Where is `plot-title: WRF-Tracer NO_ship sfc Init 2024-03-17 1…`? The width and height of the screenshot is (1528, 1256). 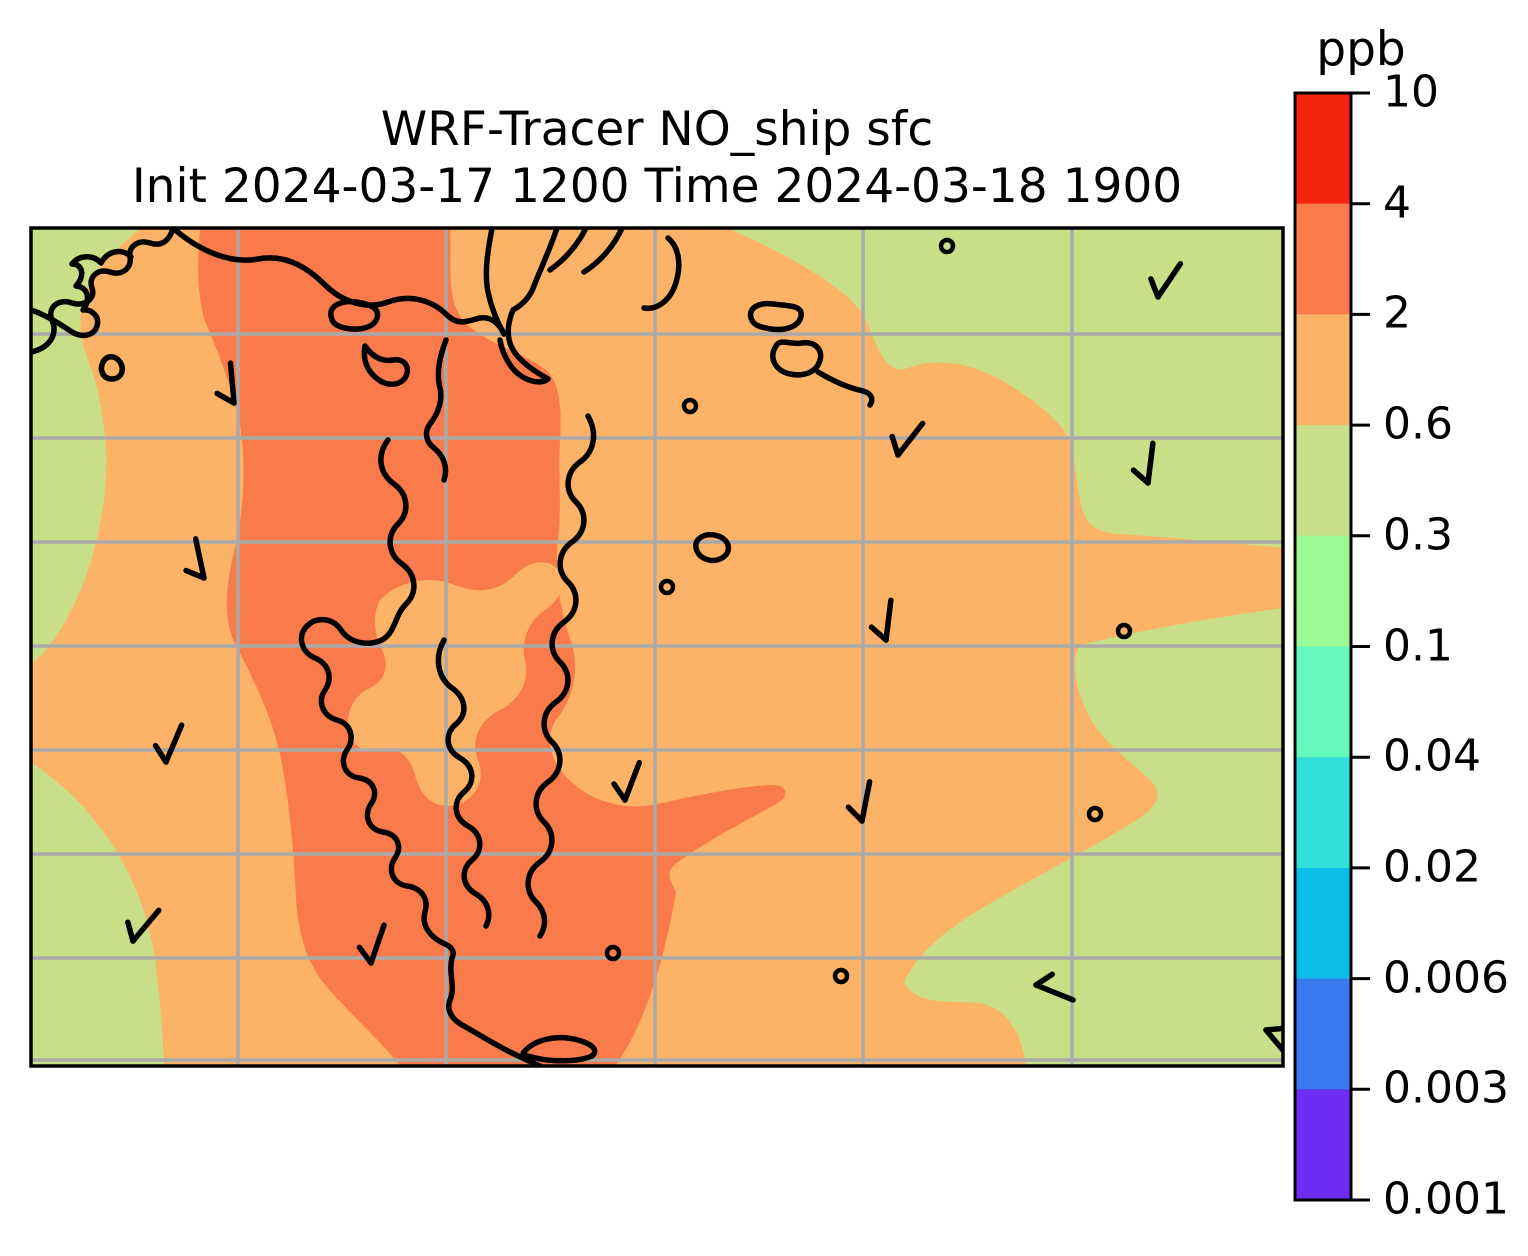
plot-title: WRF-Tracer NO_ship sfc Init 2024-03-17 1… is located at coordinates (657, 158).